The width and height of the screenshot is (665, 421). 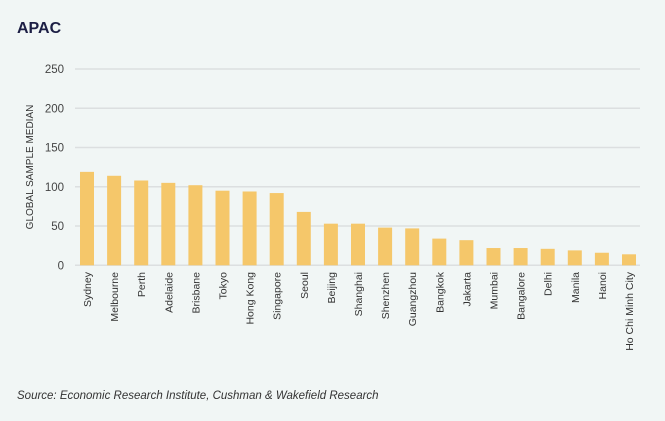 What do you see at coordinates (54, 70) in the screenshot?
I see `y-tick-label: 250` at bounding box center [54, 70].